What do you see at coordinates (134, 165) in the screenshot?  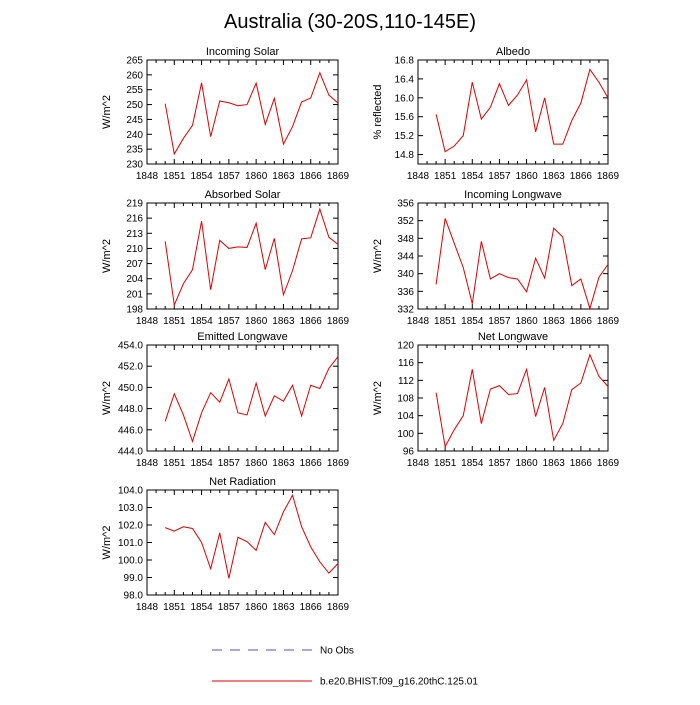 I see `y-tick-label: 230` at bounding box center [134, 165].